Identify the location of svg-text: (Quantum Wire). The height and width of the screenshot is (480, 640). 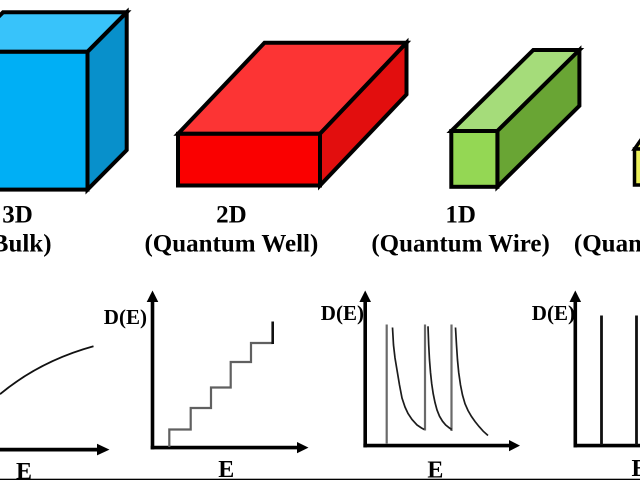
(460, 244).